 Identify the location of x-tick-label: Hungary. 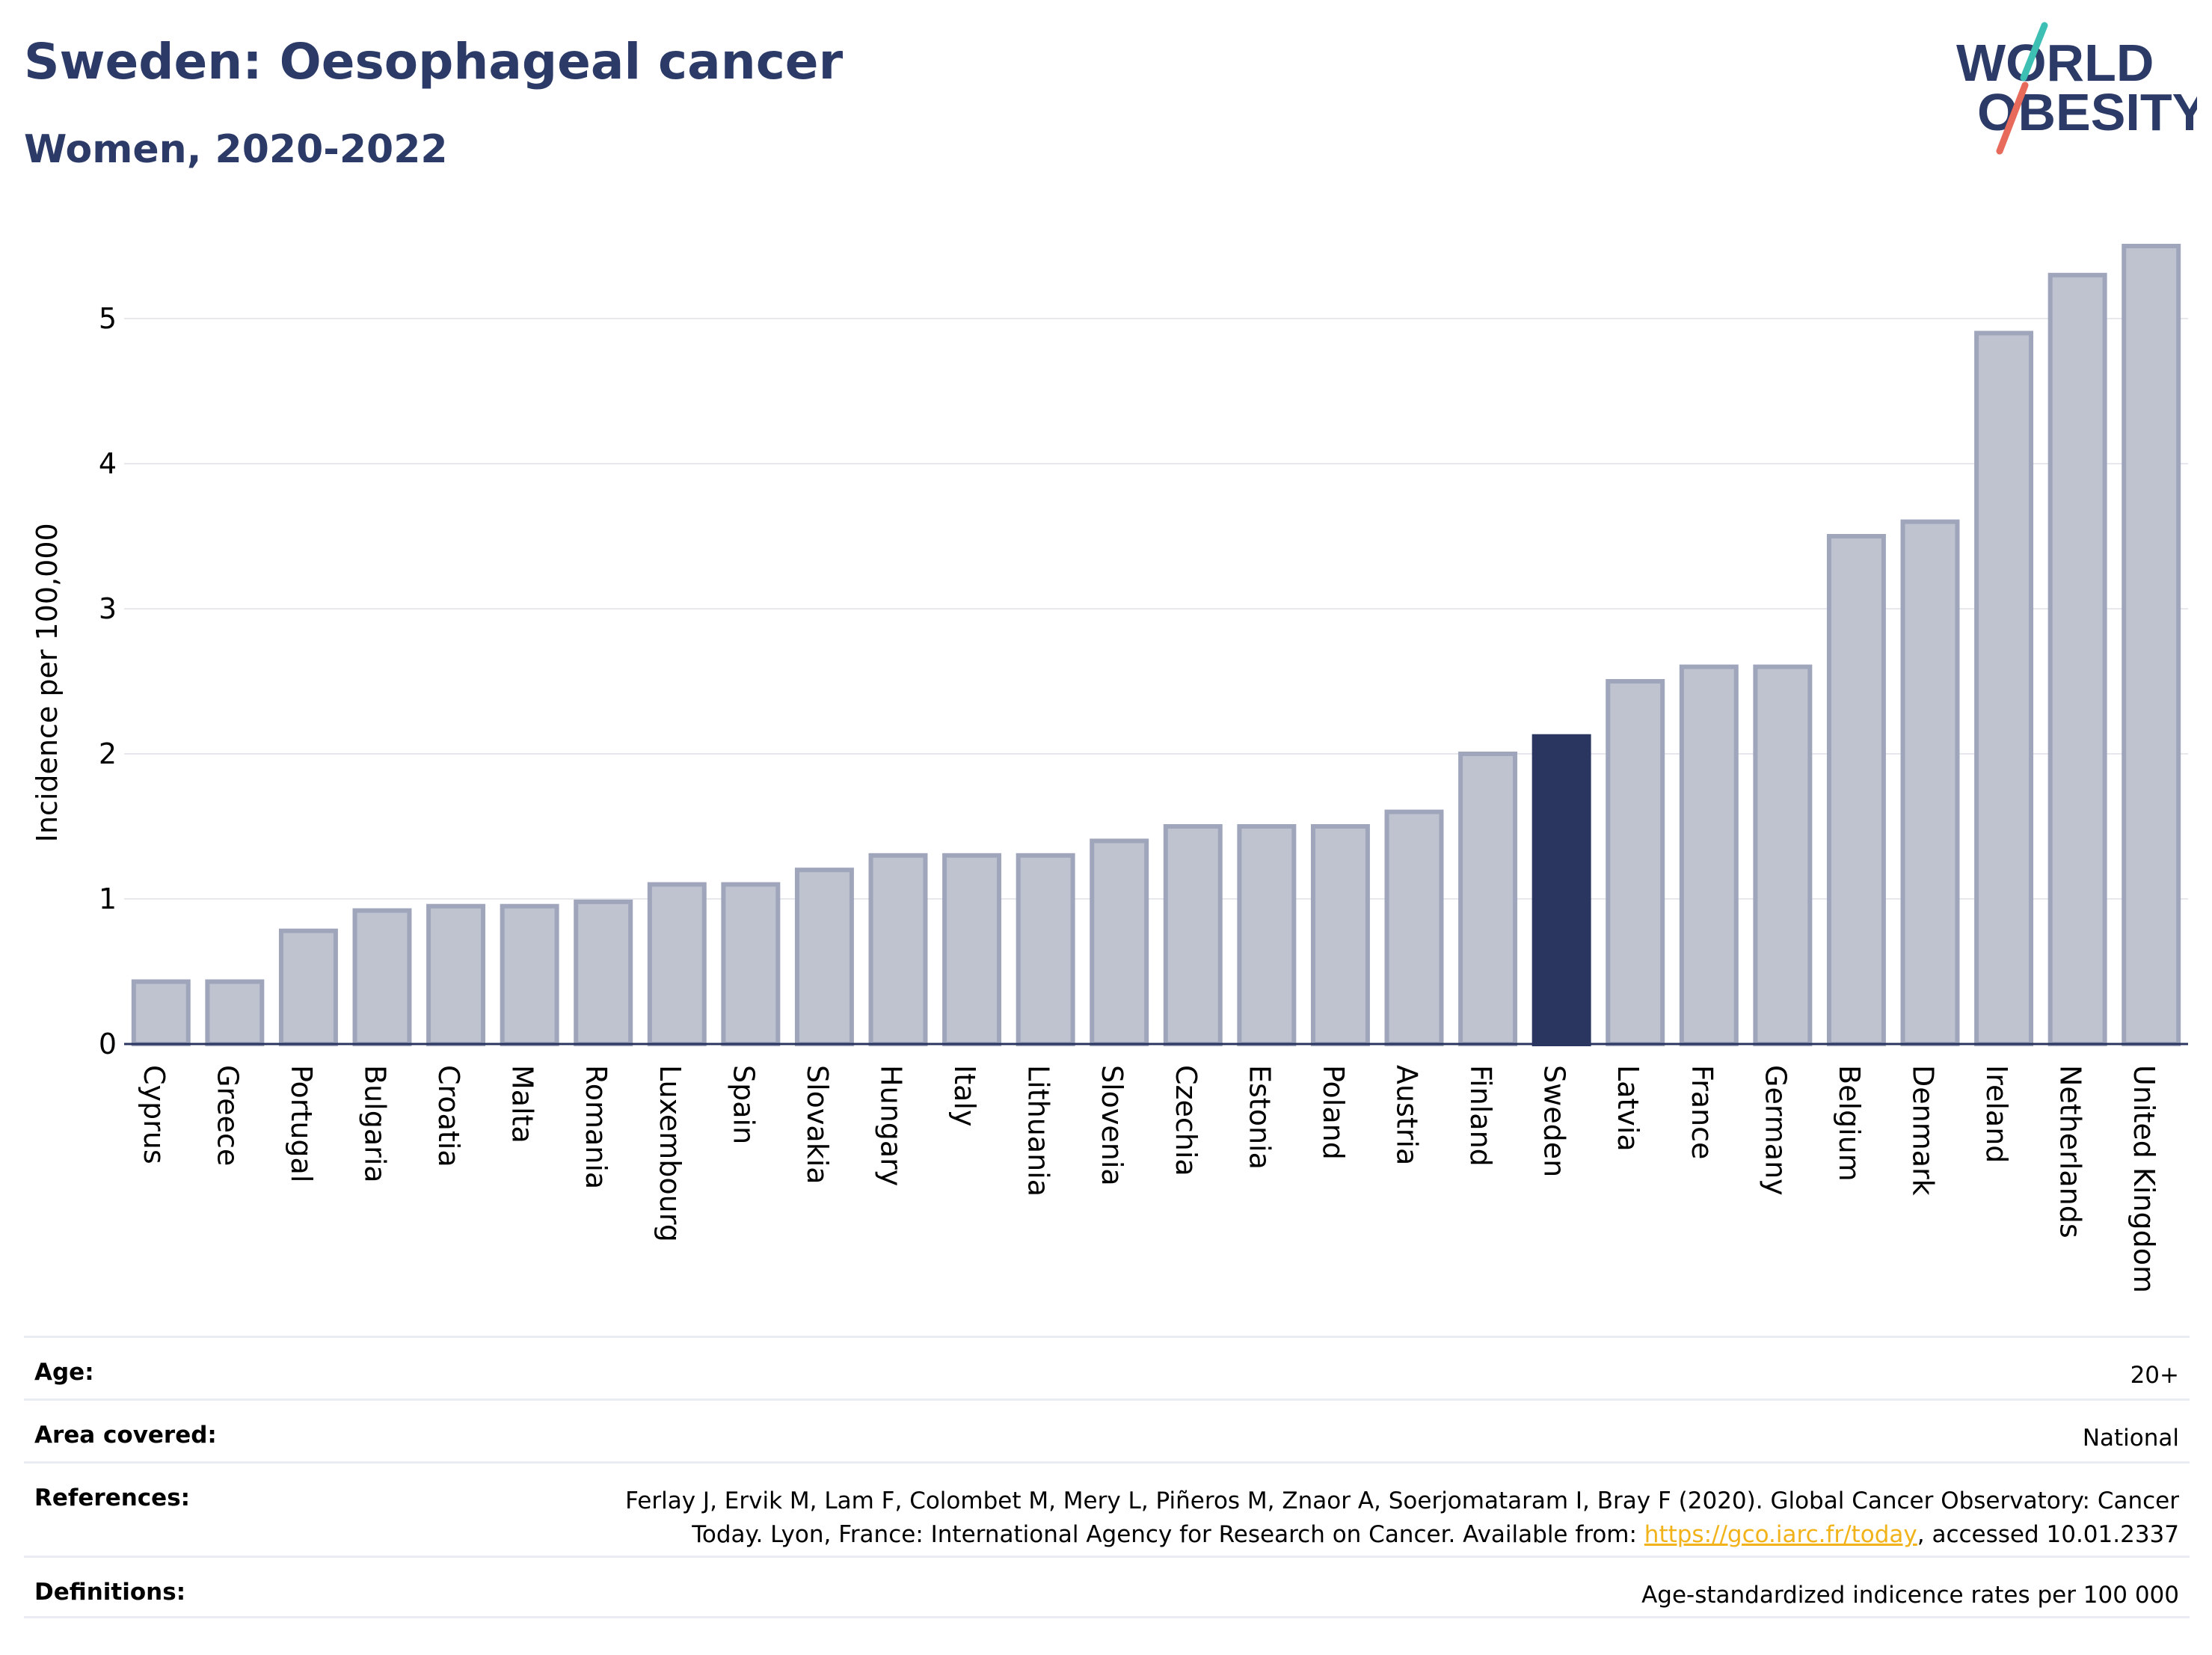
(891, 1125).